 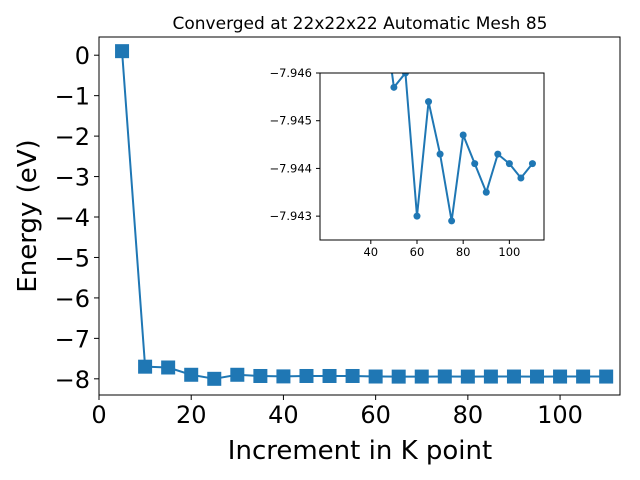 I want to click on main-y-tick-label: −2, so click(x=72, y=137).